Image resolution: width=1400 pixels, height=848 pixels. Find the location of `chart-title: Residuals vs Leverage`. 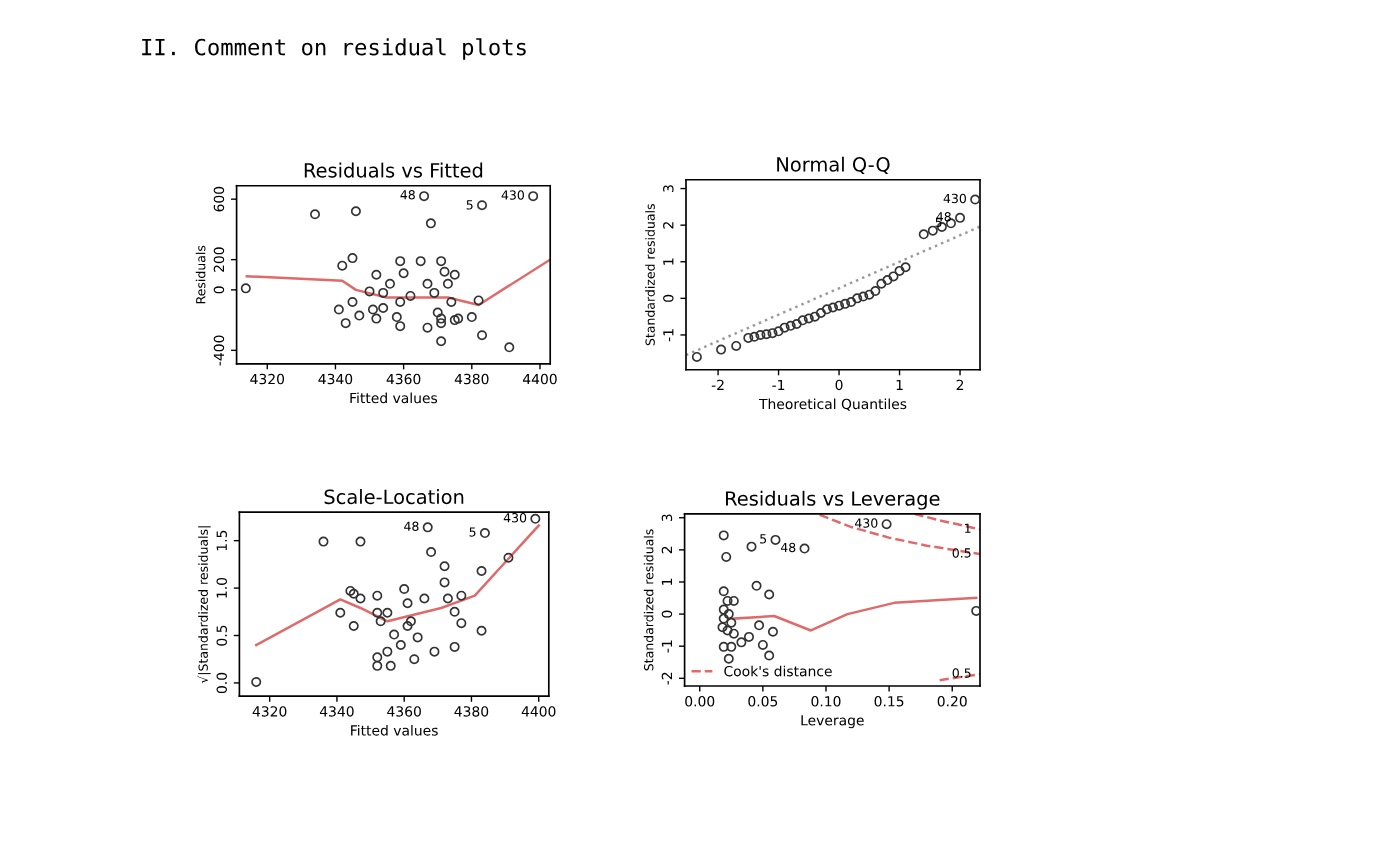

chart-title: Residuals vs Leverage is located at coordinates (833, 500).